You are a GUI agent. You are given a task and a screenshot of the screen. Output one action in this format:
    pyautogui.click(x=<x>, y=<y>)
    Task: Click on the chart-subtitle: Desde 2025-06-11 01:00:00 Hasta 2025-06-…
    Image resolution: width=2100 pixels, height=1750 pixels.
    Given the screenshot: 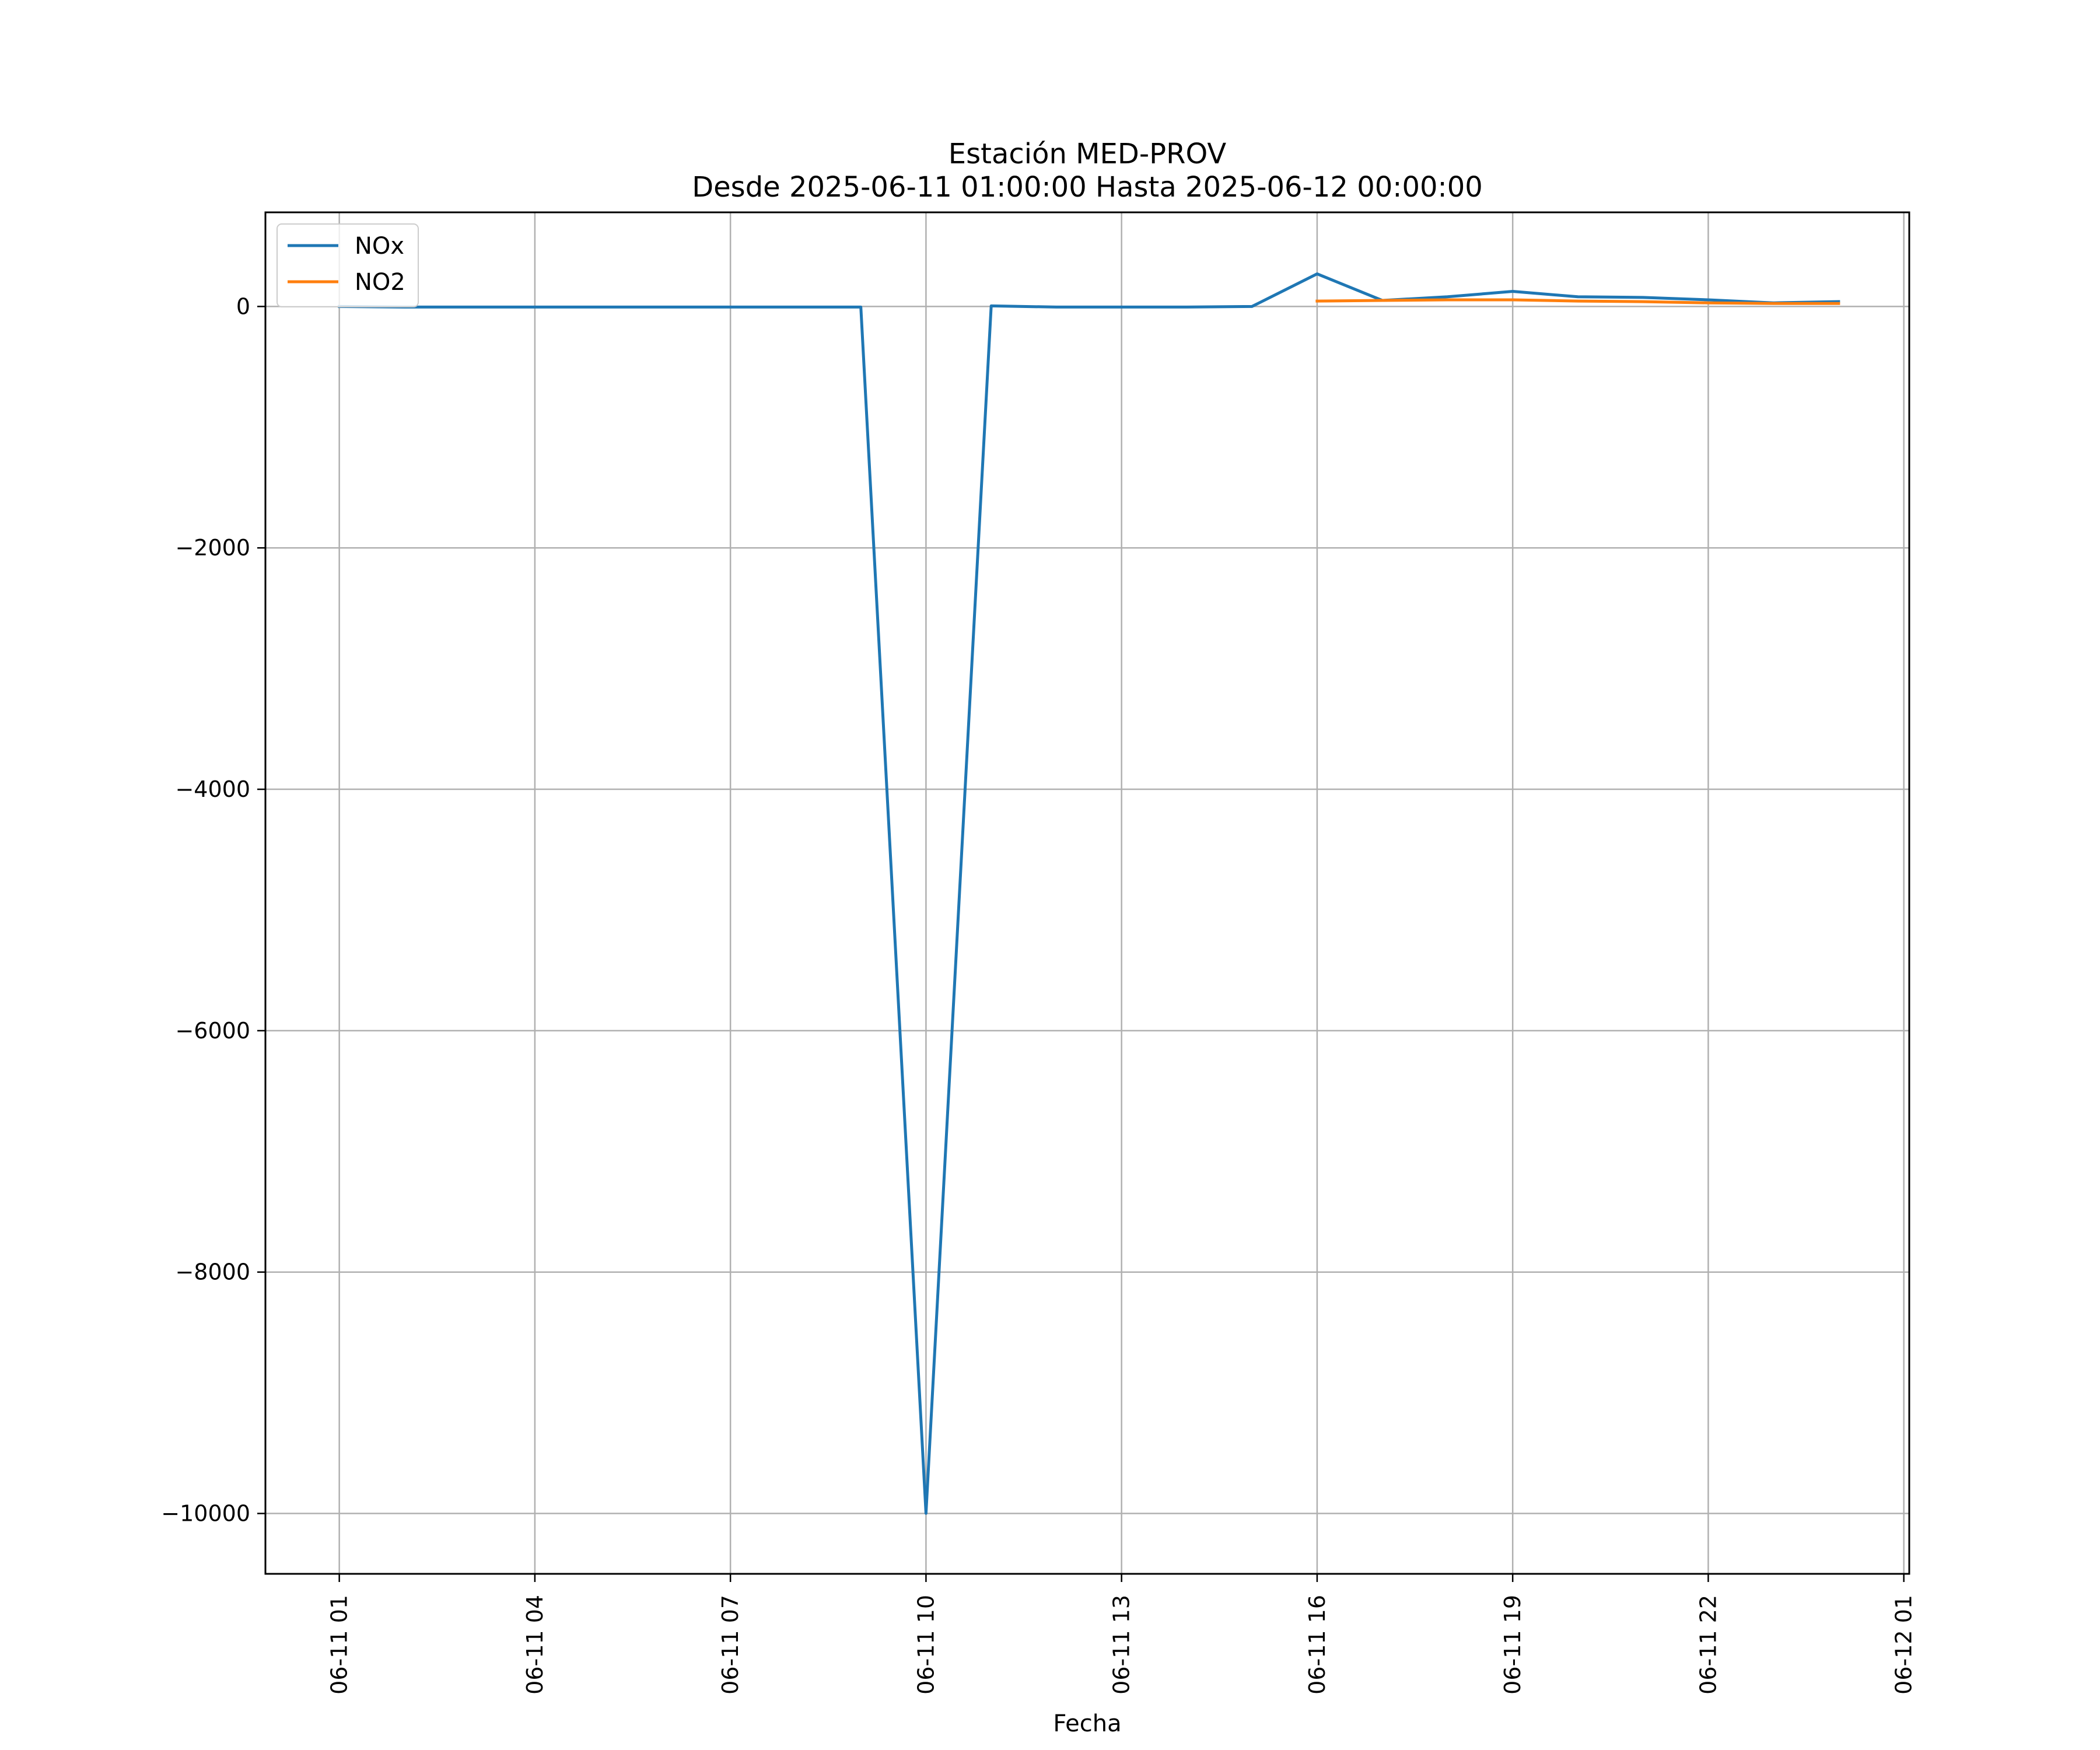 What is the action you would take?
    pyautogui.click(x=1087, y=187)
    